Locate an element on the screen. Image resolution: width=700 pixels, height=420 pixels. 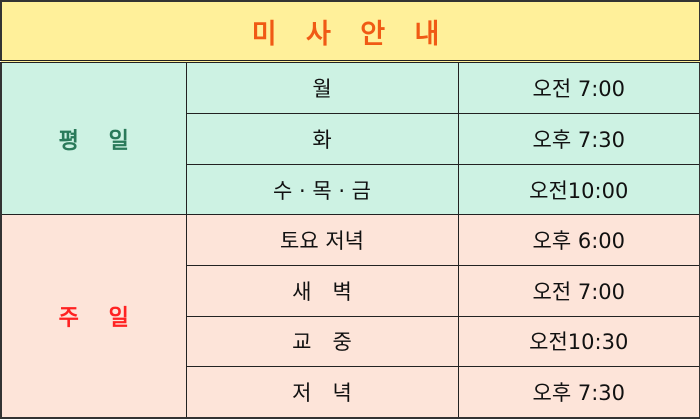
day-cell: 화 is located at coordinates (322, 139).